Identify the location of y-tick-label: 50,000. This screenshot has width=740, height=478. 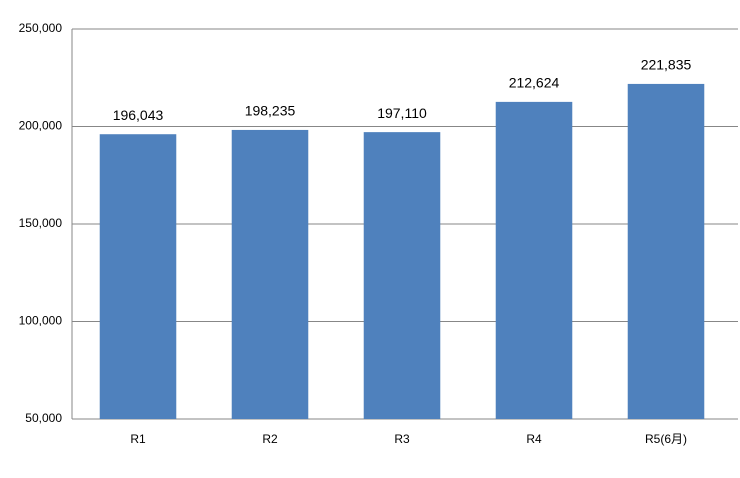
(43, 418).